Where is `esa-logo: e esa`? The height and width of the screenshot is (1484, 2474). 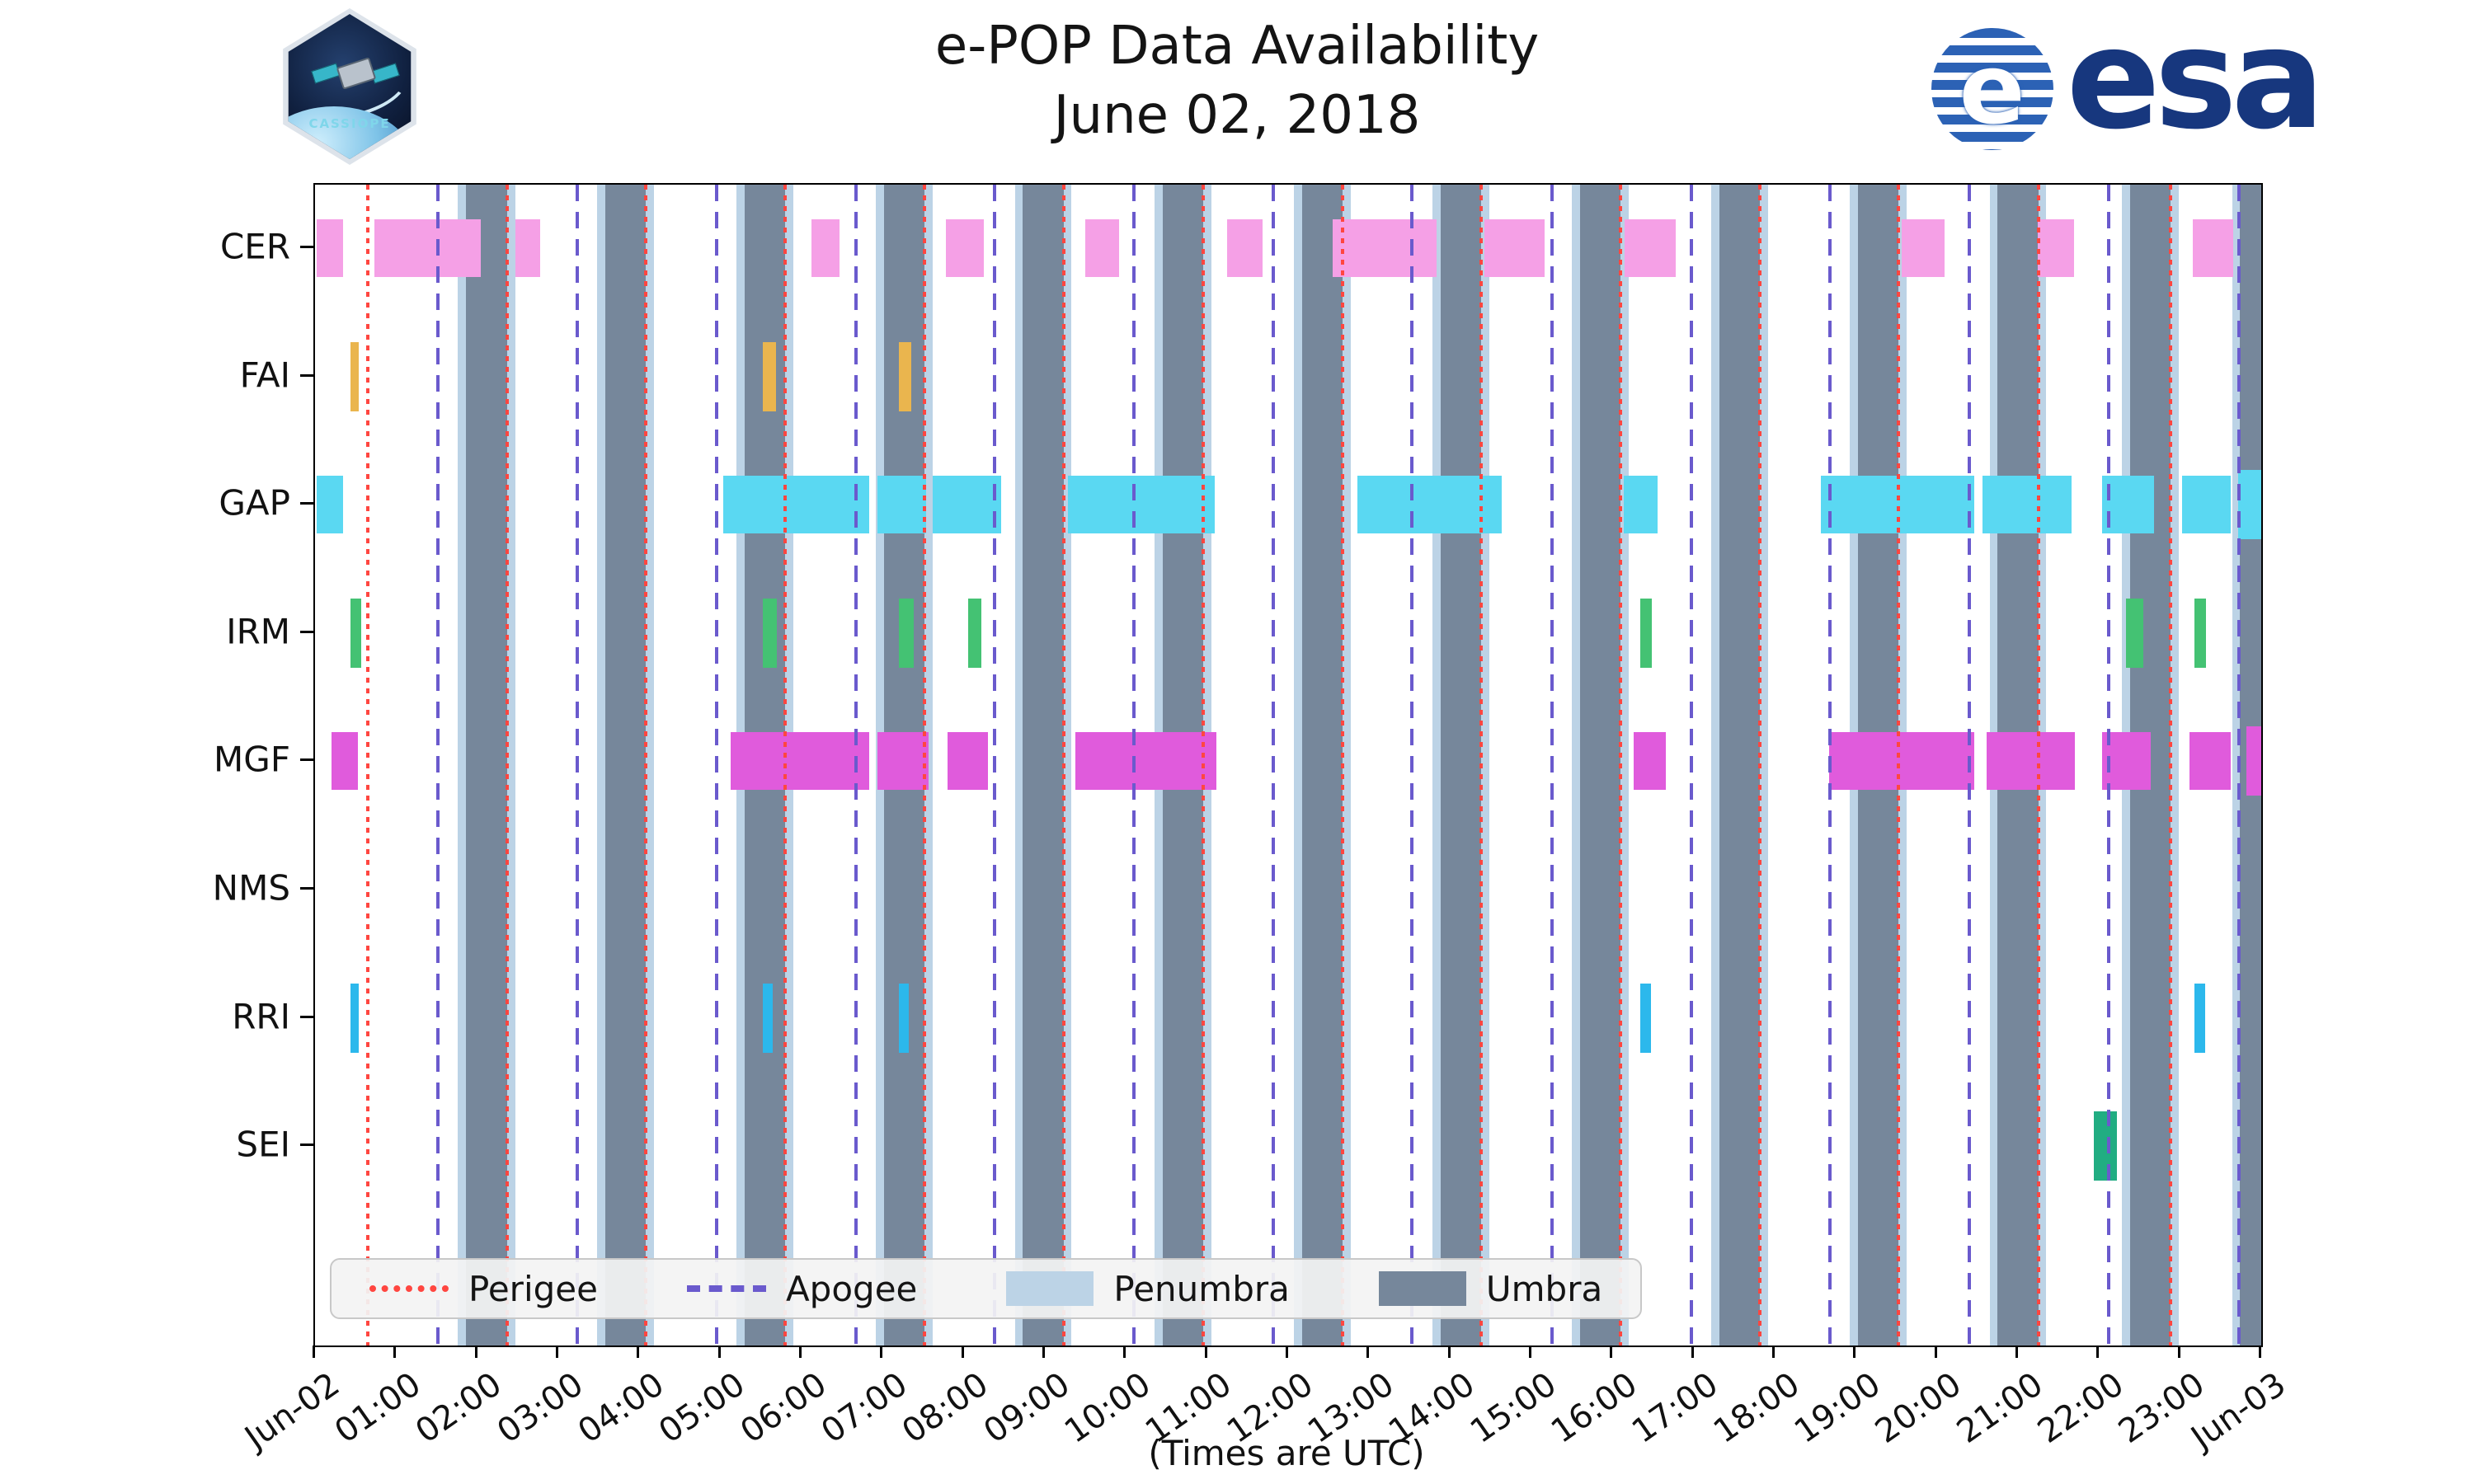
esa-logo: e esa is located at coordinates (2128, 84).